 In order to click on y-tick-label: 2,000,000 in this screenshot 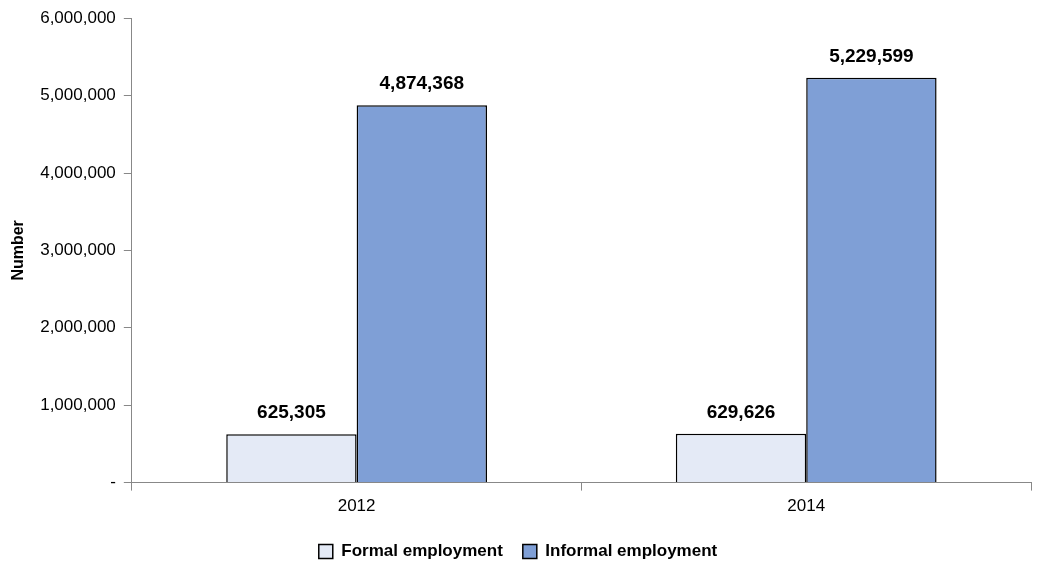, I will do `click(78, 327)`.